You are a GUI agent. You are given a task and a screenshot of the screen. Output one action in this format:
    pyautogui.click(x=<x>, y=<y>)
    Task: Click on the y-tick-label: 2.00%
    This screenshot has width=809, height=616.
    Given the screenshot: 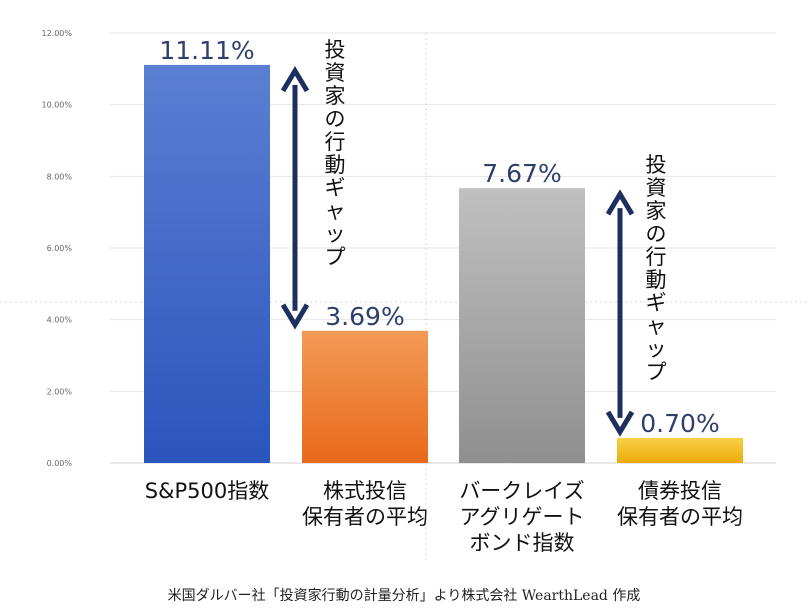 What is the action you would take?
    pyautogui.click(x=60, y=391)
    